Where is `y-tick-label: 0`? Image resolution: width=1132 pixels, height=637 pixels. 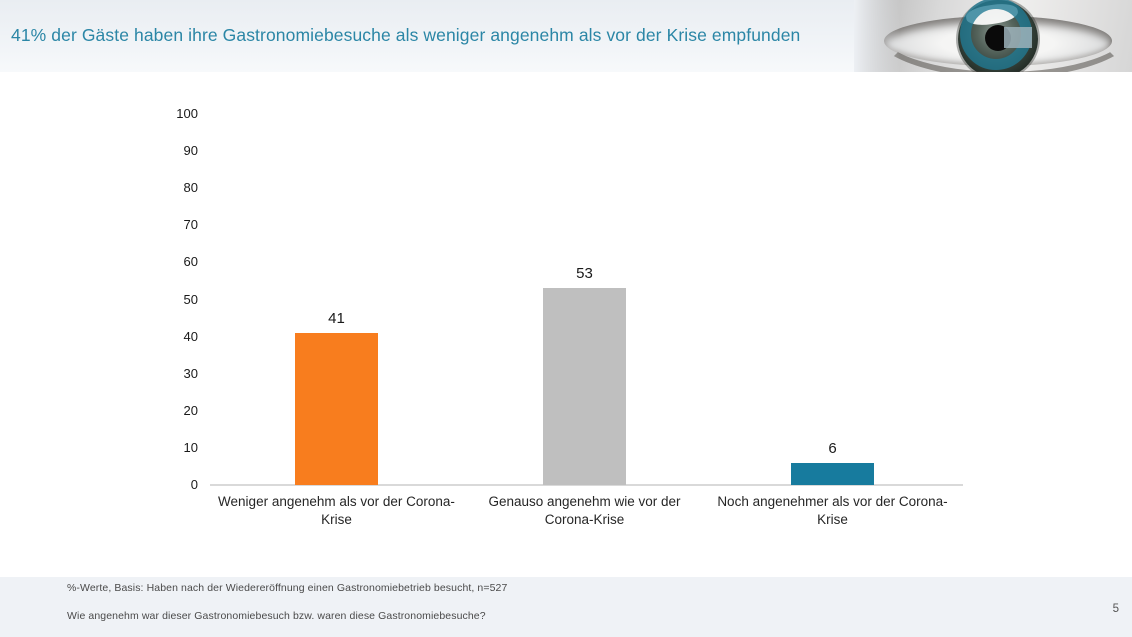 y-tick-label: 0 is located at coordinates (194, 484).